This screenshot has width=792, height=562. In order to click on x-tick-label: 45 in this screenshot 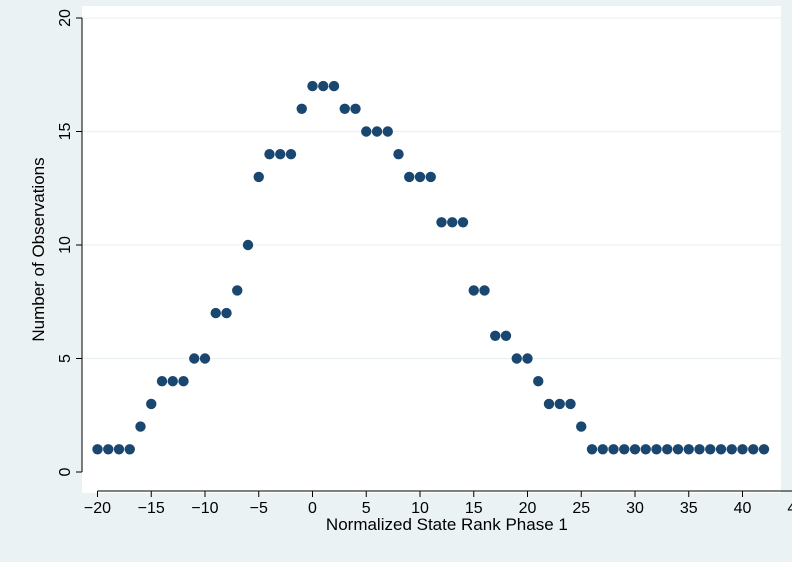, I will do `click(789, 508)`.